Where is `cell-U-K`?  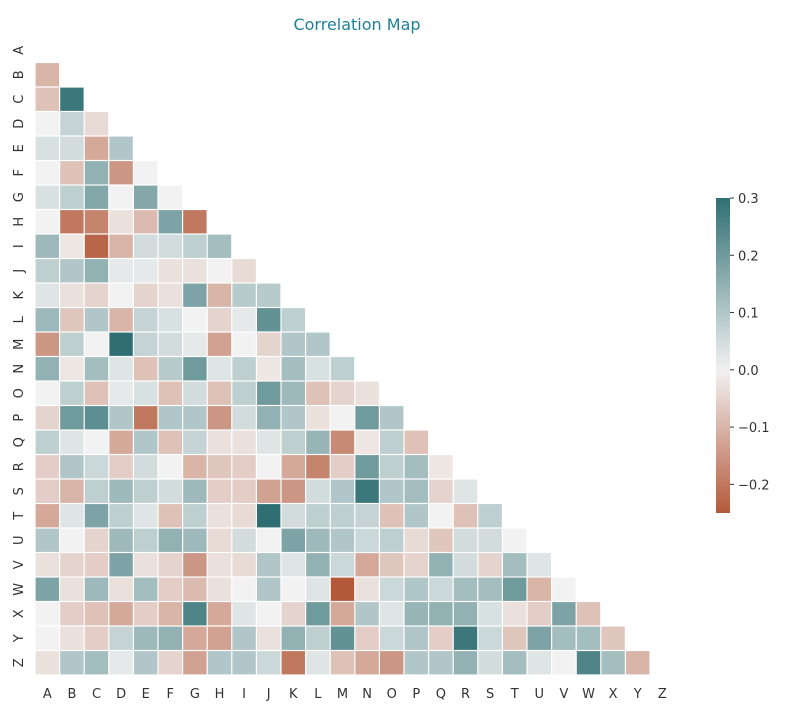
cell-U-K is located at coordinates (293, 540).